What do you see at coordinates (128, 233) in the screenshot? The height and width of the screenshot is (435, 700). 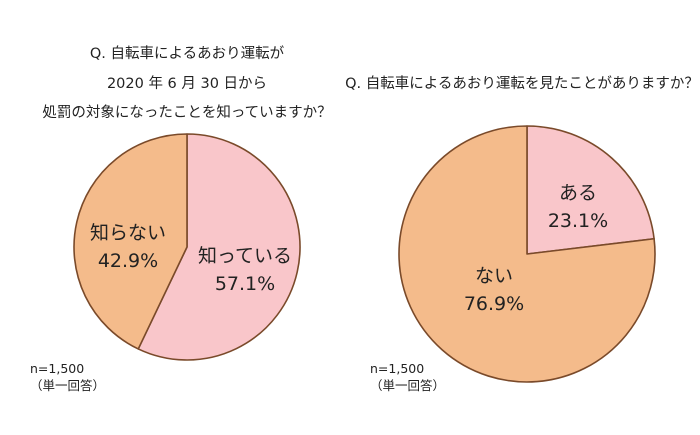 I see `chart1-slice-label-not-know: 知らない` at bounding box center [128, 233].